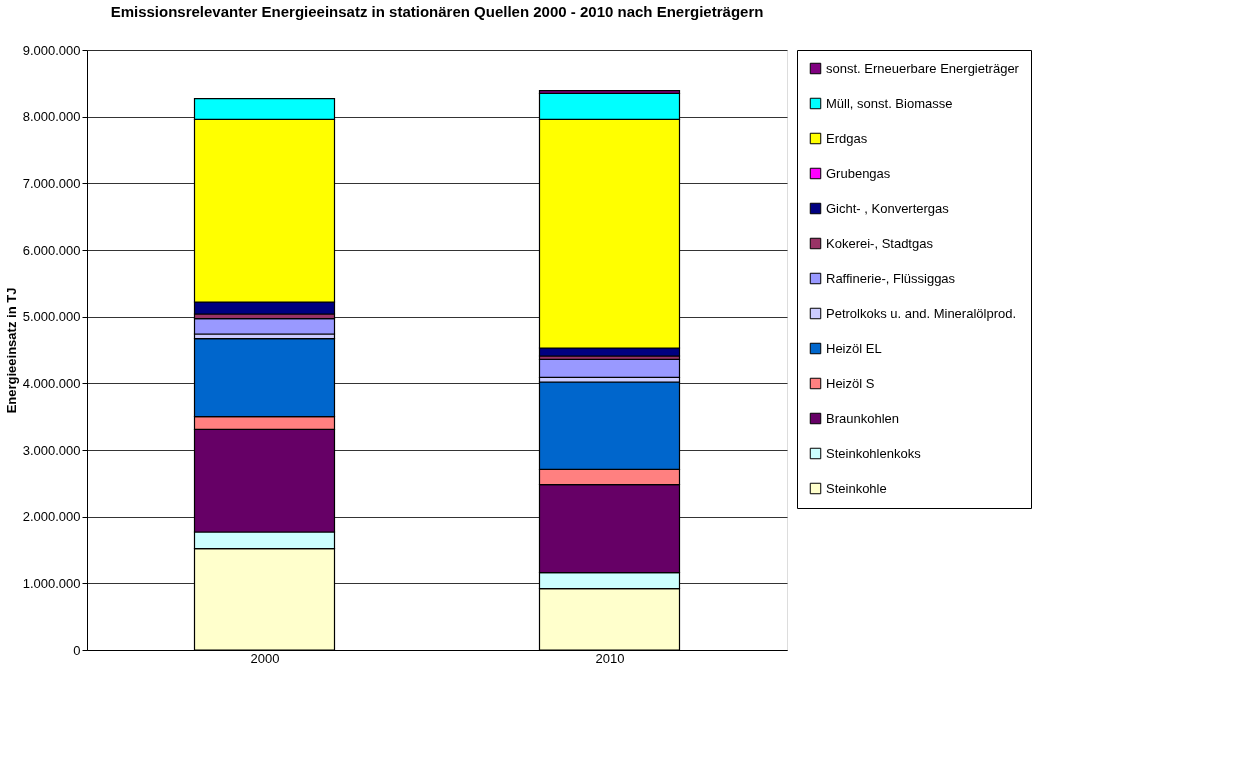  What do you see at coordinates (874, 453) in the screenshot?
I see `legend-label: Steinkohlenkoks` at bounding box center [874, 453].